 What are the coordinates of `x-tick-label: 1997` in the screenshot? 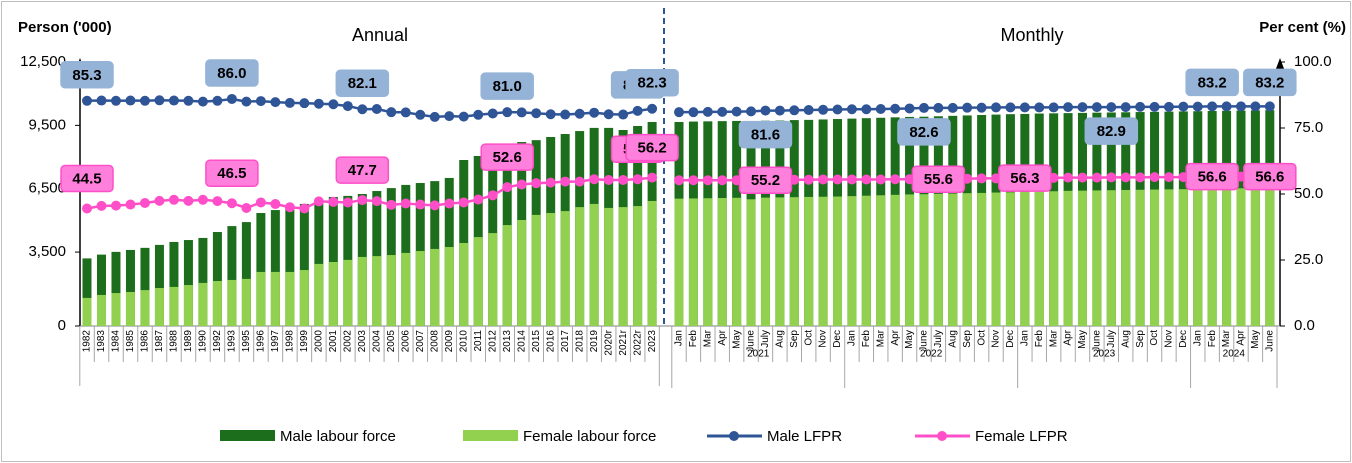 It's located at (275, 341).